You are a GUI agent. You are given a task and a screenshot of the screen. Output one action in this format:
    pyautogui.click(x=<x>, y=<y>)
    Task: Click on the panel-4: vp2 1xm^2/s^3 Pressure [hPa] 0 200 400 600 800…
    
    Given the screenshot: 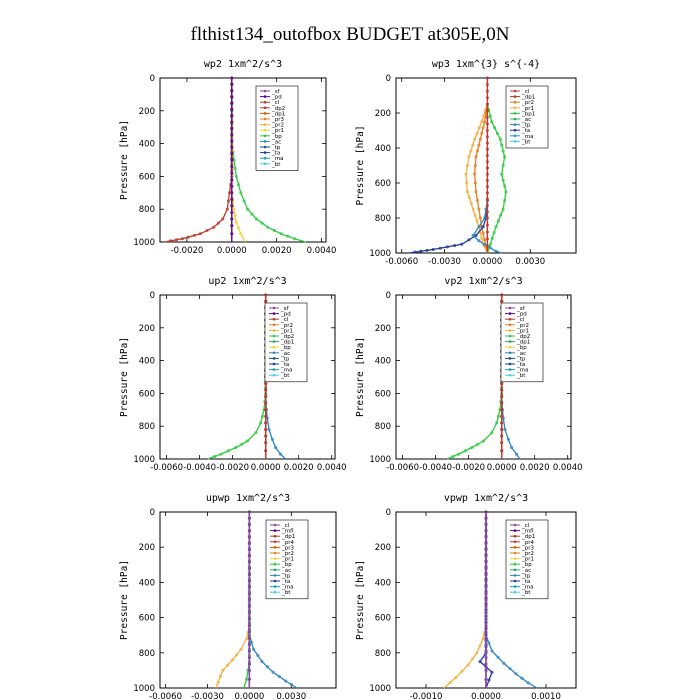 What is the action you would take?
    pyautogui.click(x=469, y=374)
    